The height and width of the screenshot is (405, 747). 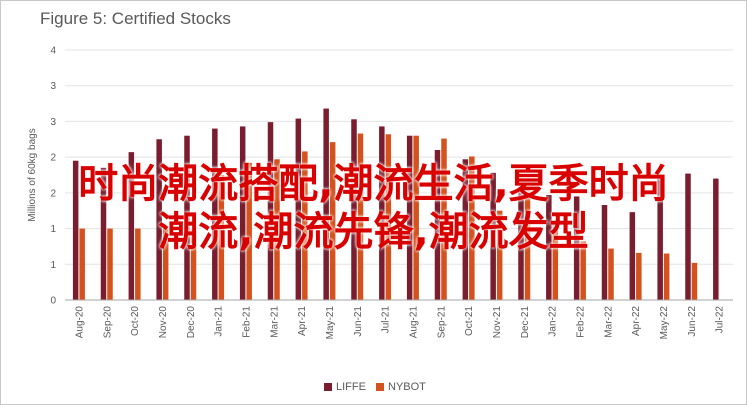 What do you see at coordinates (330, 323) in the screenshot?
I see `x-tick-label: May-21` at bounding box center [330, 323].